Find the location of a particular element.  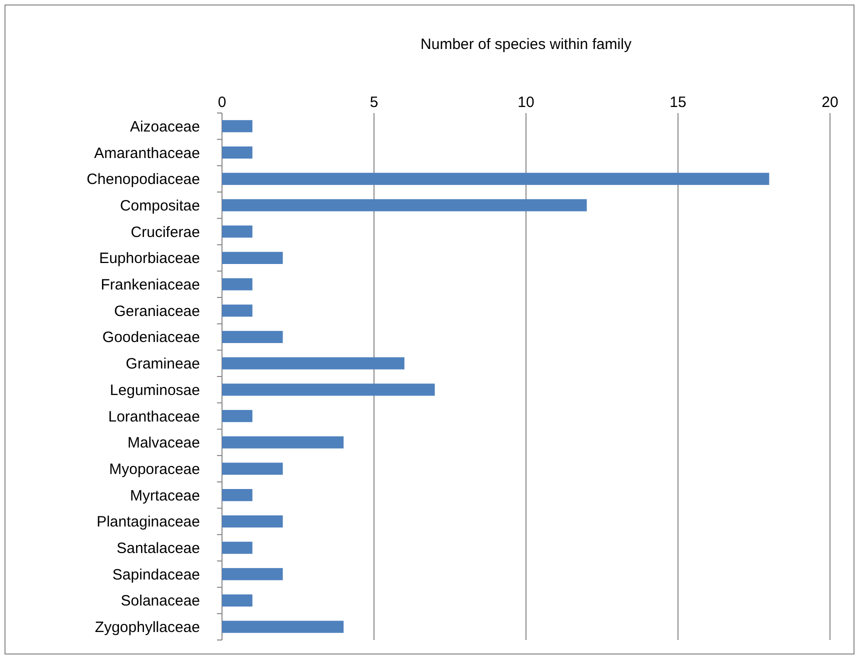

y-tick-label: Sapindaceae is located at coordinates (156, 575).